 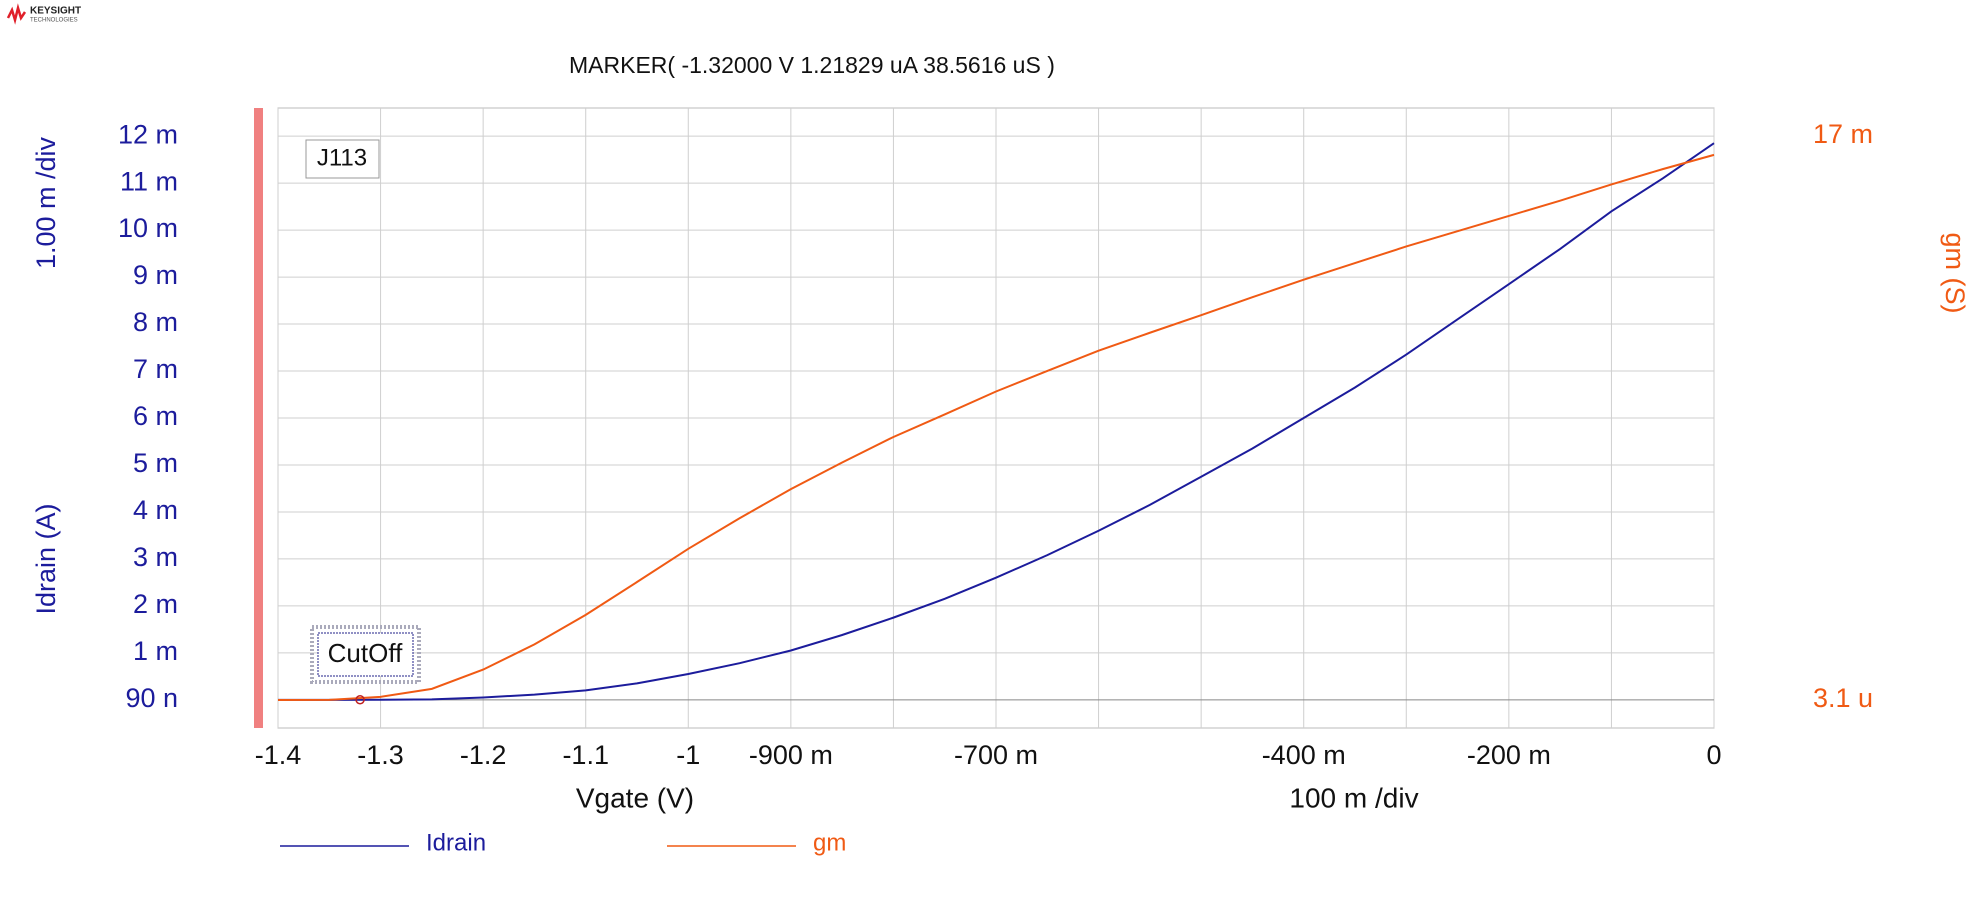 I want to click on annotation-halo, so click(x=365, y=654).